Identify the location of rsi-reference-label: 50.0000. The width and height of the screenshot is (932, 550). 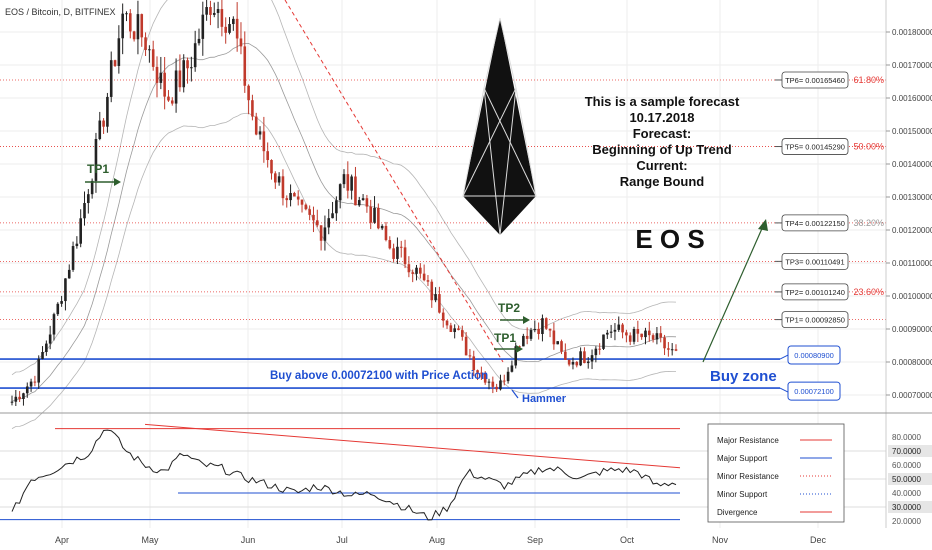
(906, 479).